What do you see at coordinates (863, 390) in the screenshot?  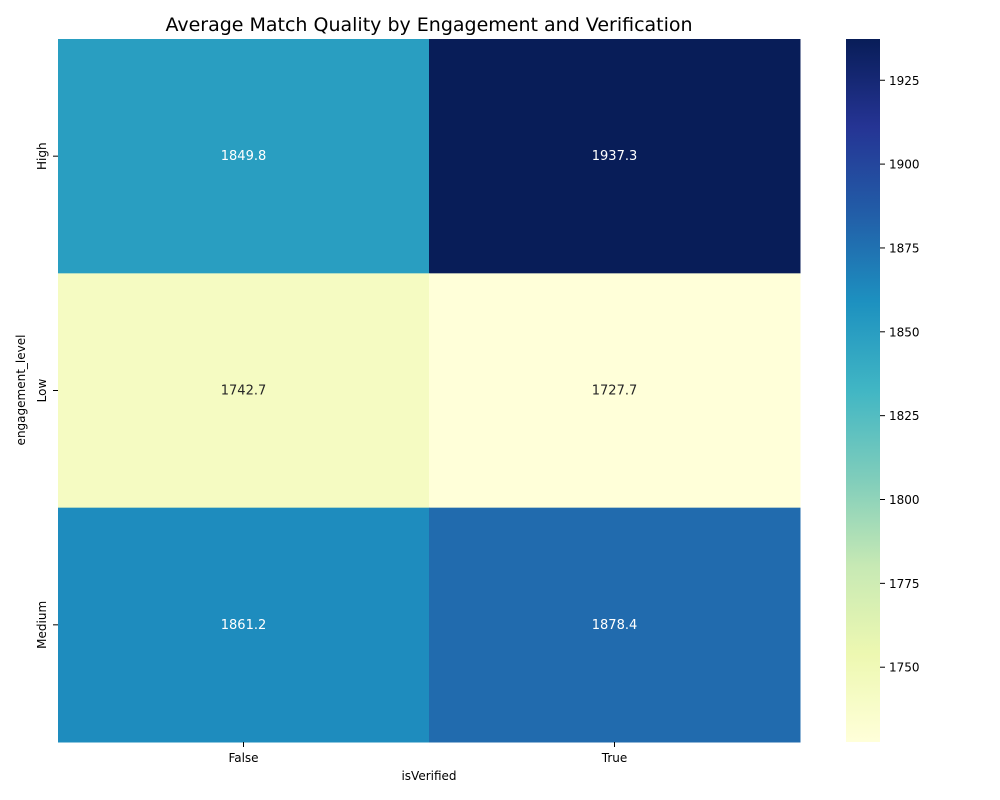 I see `colorbar` at bounding box center [863, 390].